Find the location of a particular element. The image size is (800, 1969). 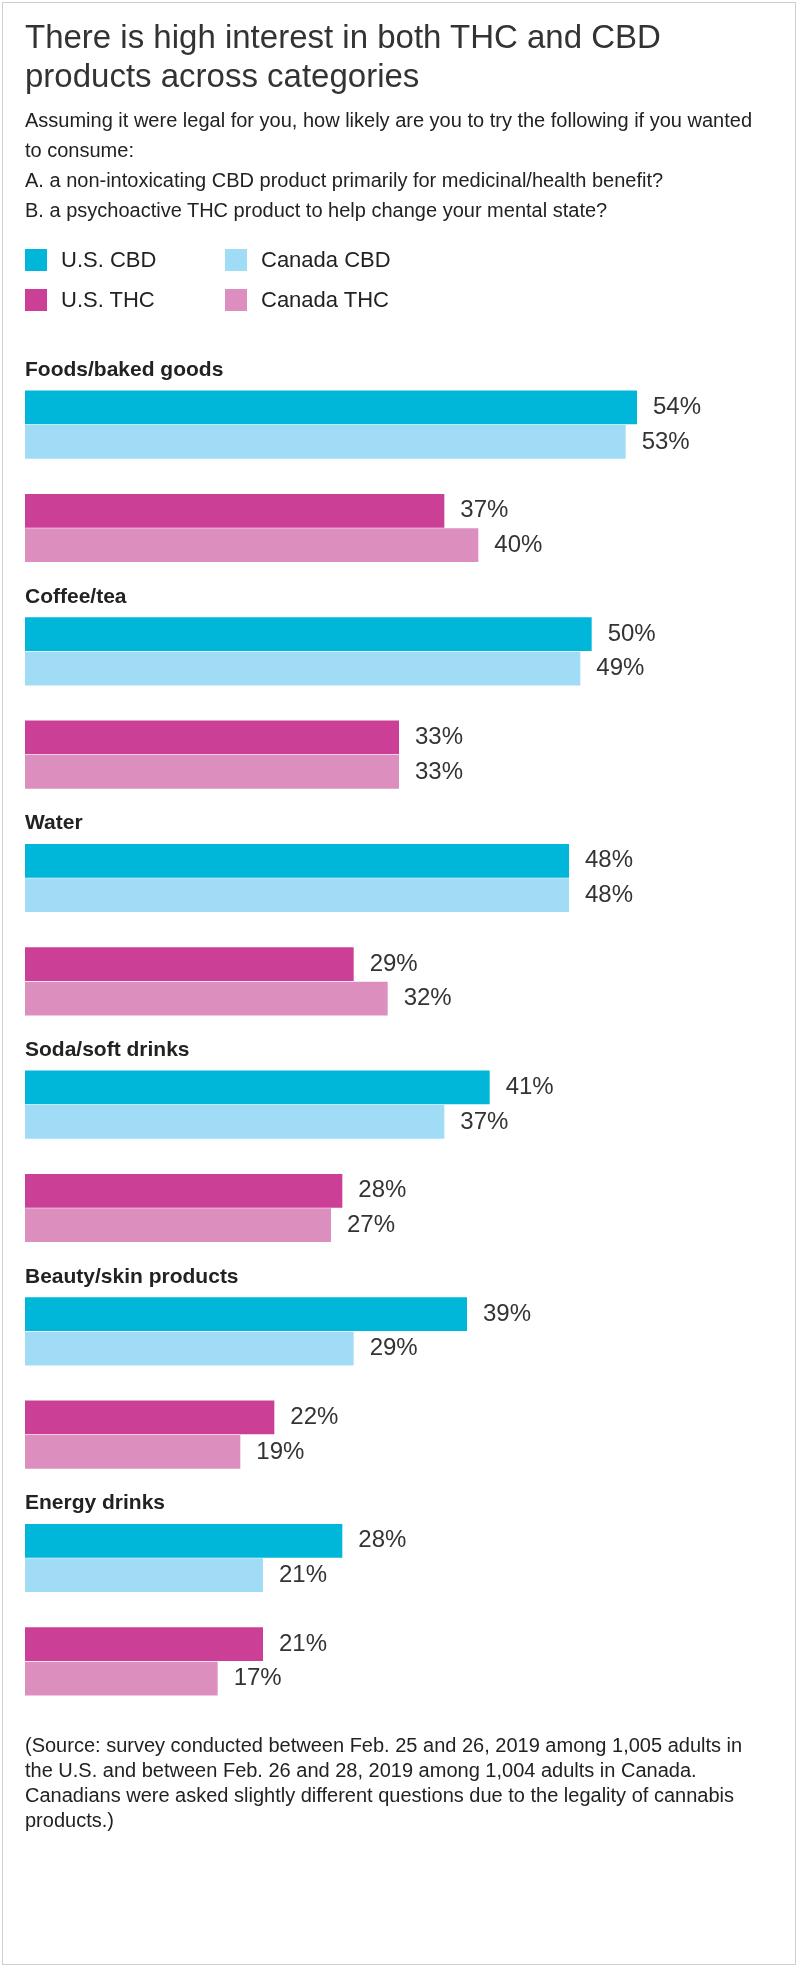

data-label: 49% is located at coordinates (620, 667).